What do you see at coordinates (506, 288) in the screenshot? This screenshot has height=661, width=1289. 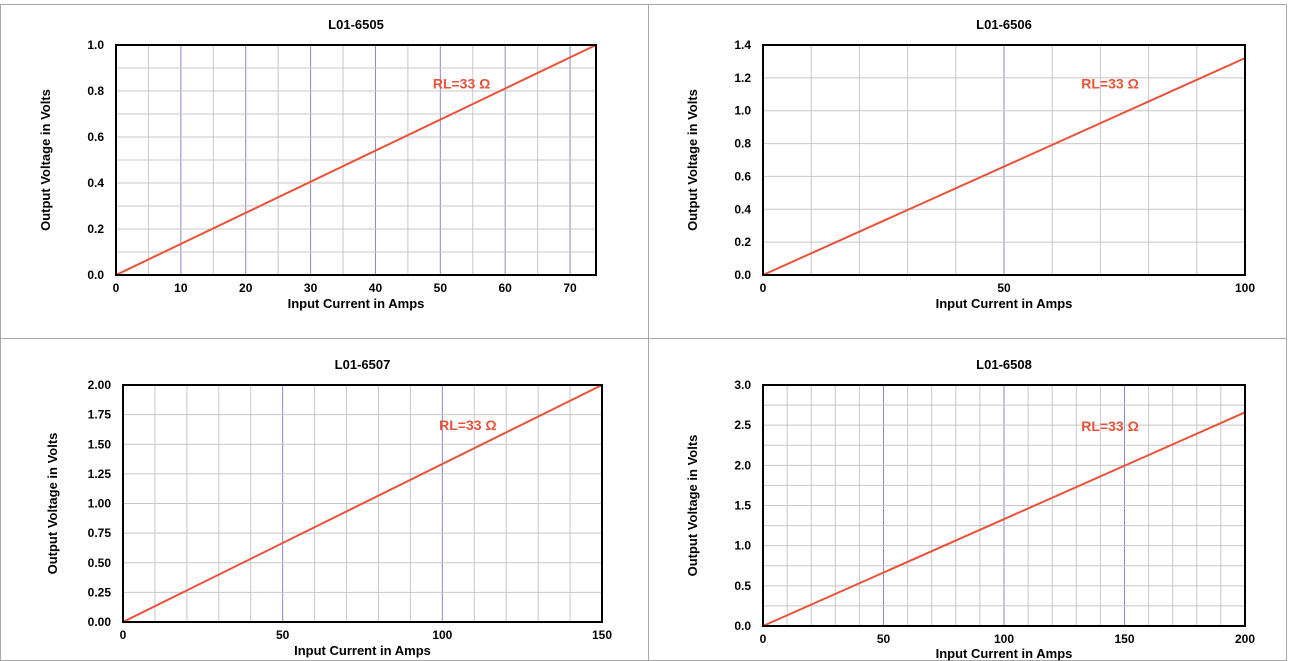 I see `x-tick-label: 60` at bounding box center [506, 288].